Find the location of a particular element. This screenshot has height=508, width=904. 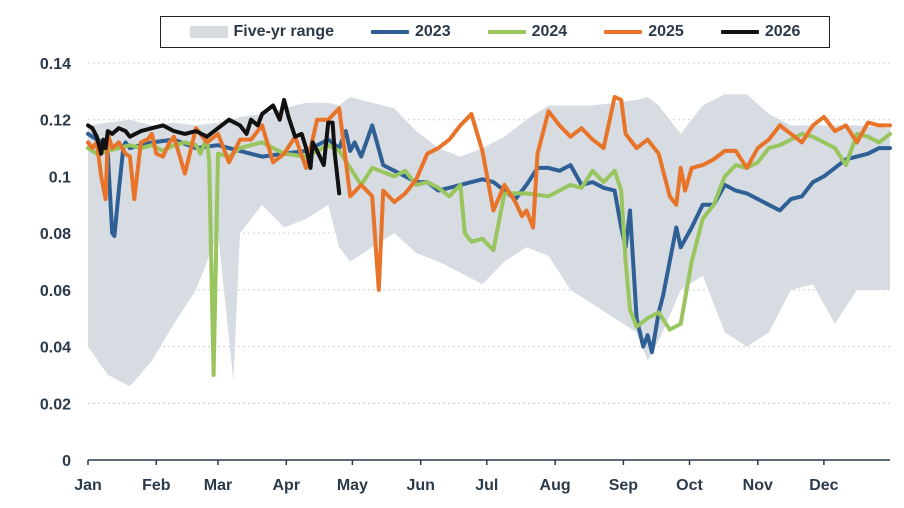

legend-label-2024: 2024 is located at coordinates (549, 31).